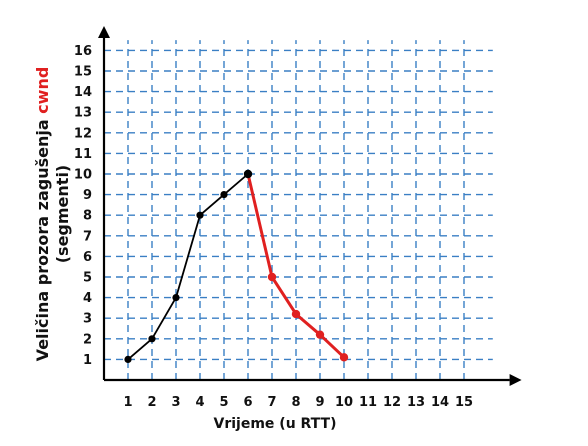 The image size is (588, 446). Describe the element at coordinates (175, 402) in the screenshot. I see `x-tick-label: 3` at that location.